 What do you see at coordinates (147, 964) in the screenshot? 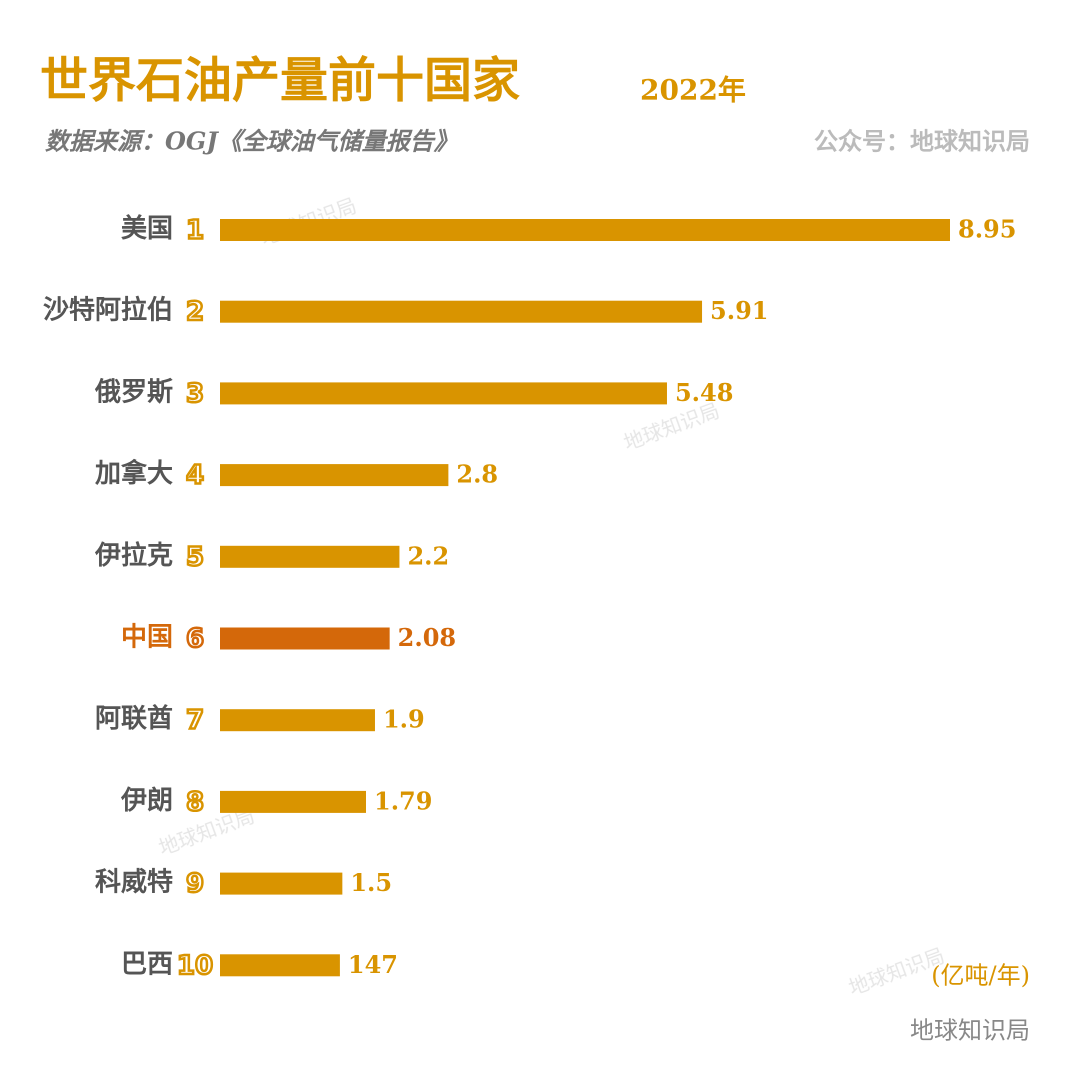
I see `category-label: 巴西` at bounding box center [147, 964].